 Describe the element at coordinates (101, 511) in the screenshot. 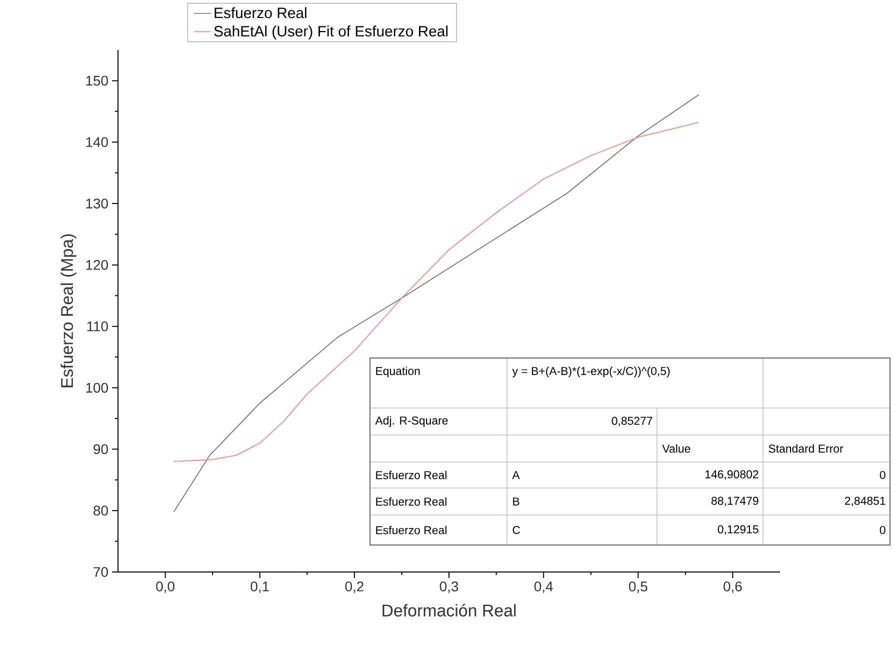

I see `y-tick-label: 80` at that location.